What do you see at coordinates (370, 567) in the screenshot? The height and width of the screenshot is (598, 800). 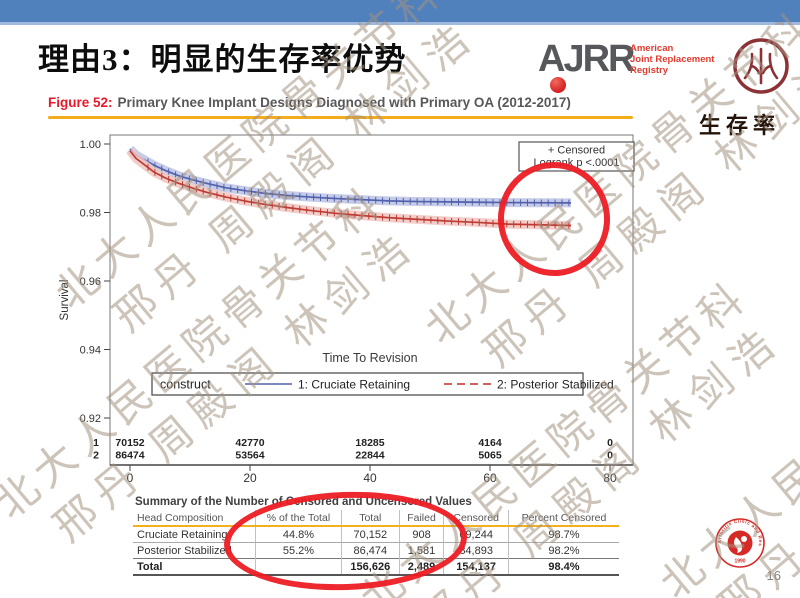 I see `table-cell: 156,626` at bounding box center [370, 567].